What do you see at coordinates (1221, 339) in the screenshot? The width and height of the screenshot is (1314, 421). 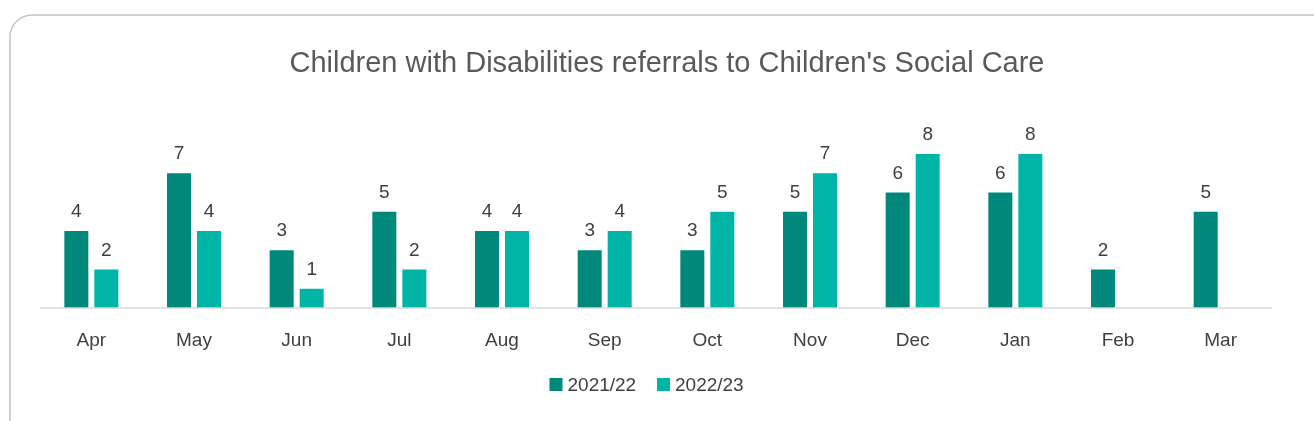 I see `x-tick-label: Mar` at bounding box center [1221, 339].